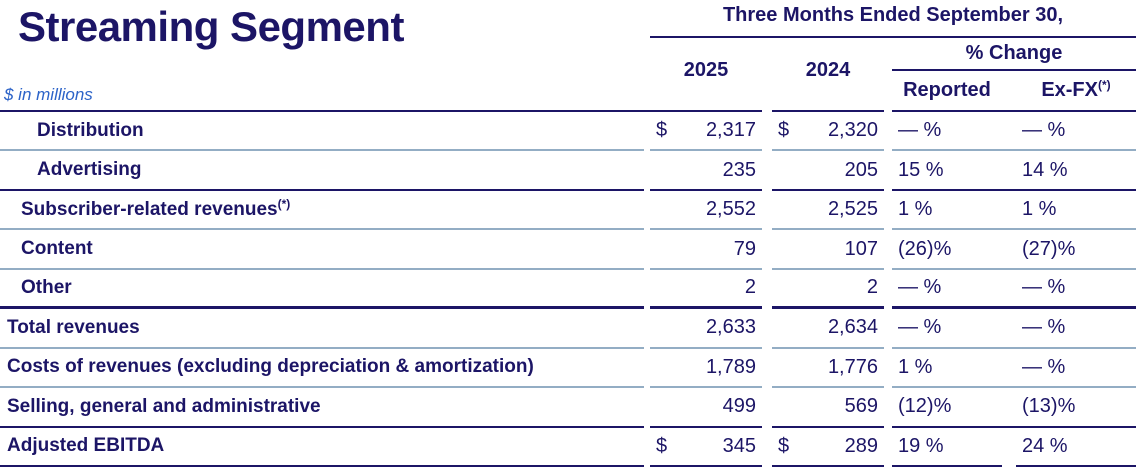 The width and height of the screenshot is (1136, 475). Describe the element at coordinates (89, 170) in the screenshot. I see `row-label-text: Advertising` at that location.